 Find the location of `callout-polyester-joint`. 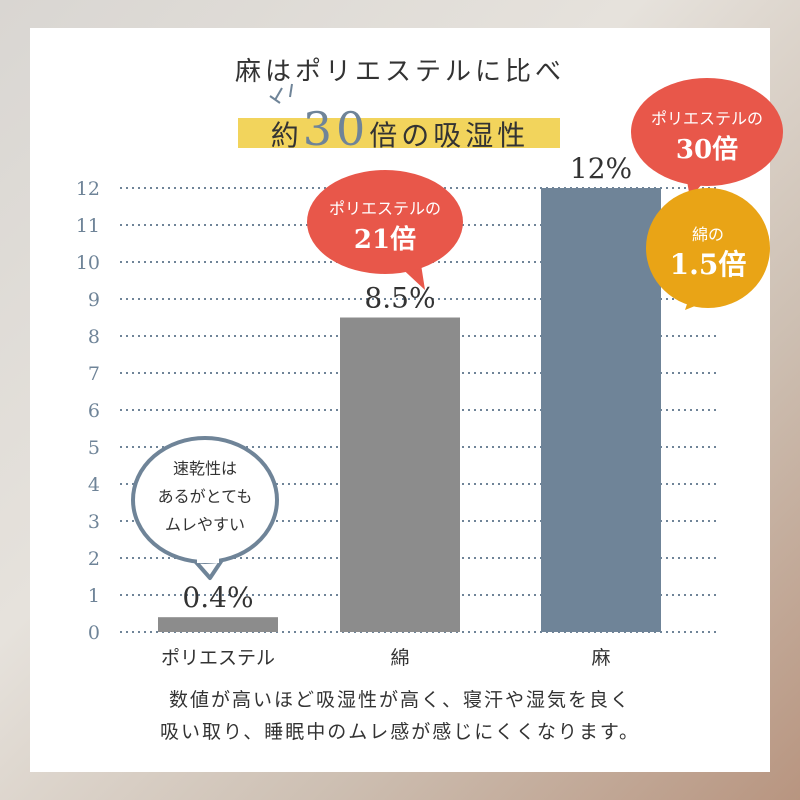

callout-polyester-joint is located at coordinates (208, 559).